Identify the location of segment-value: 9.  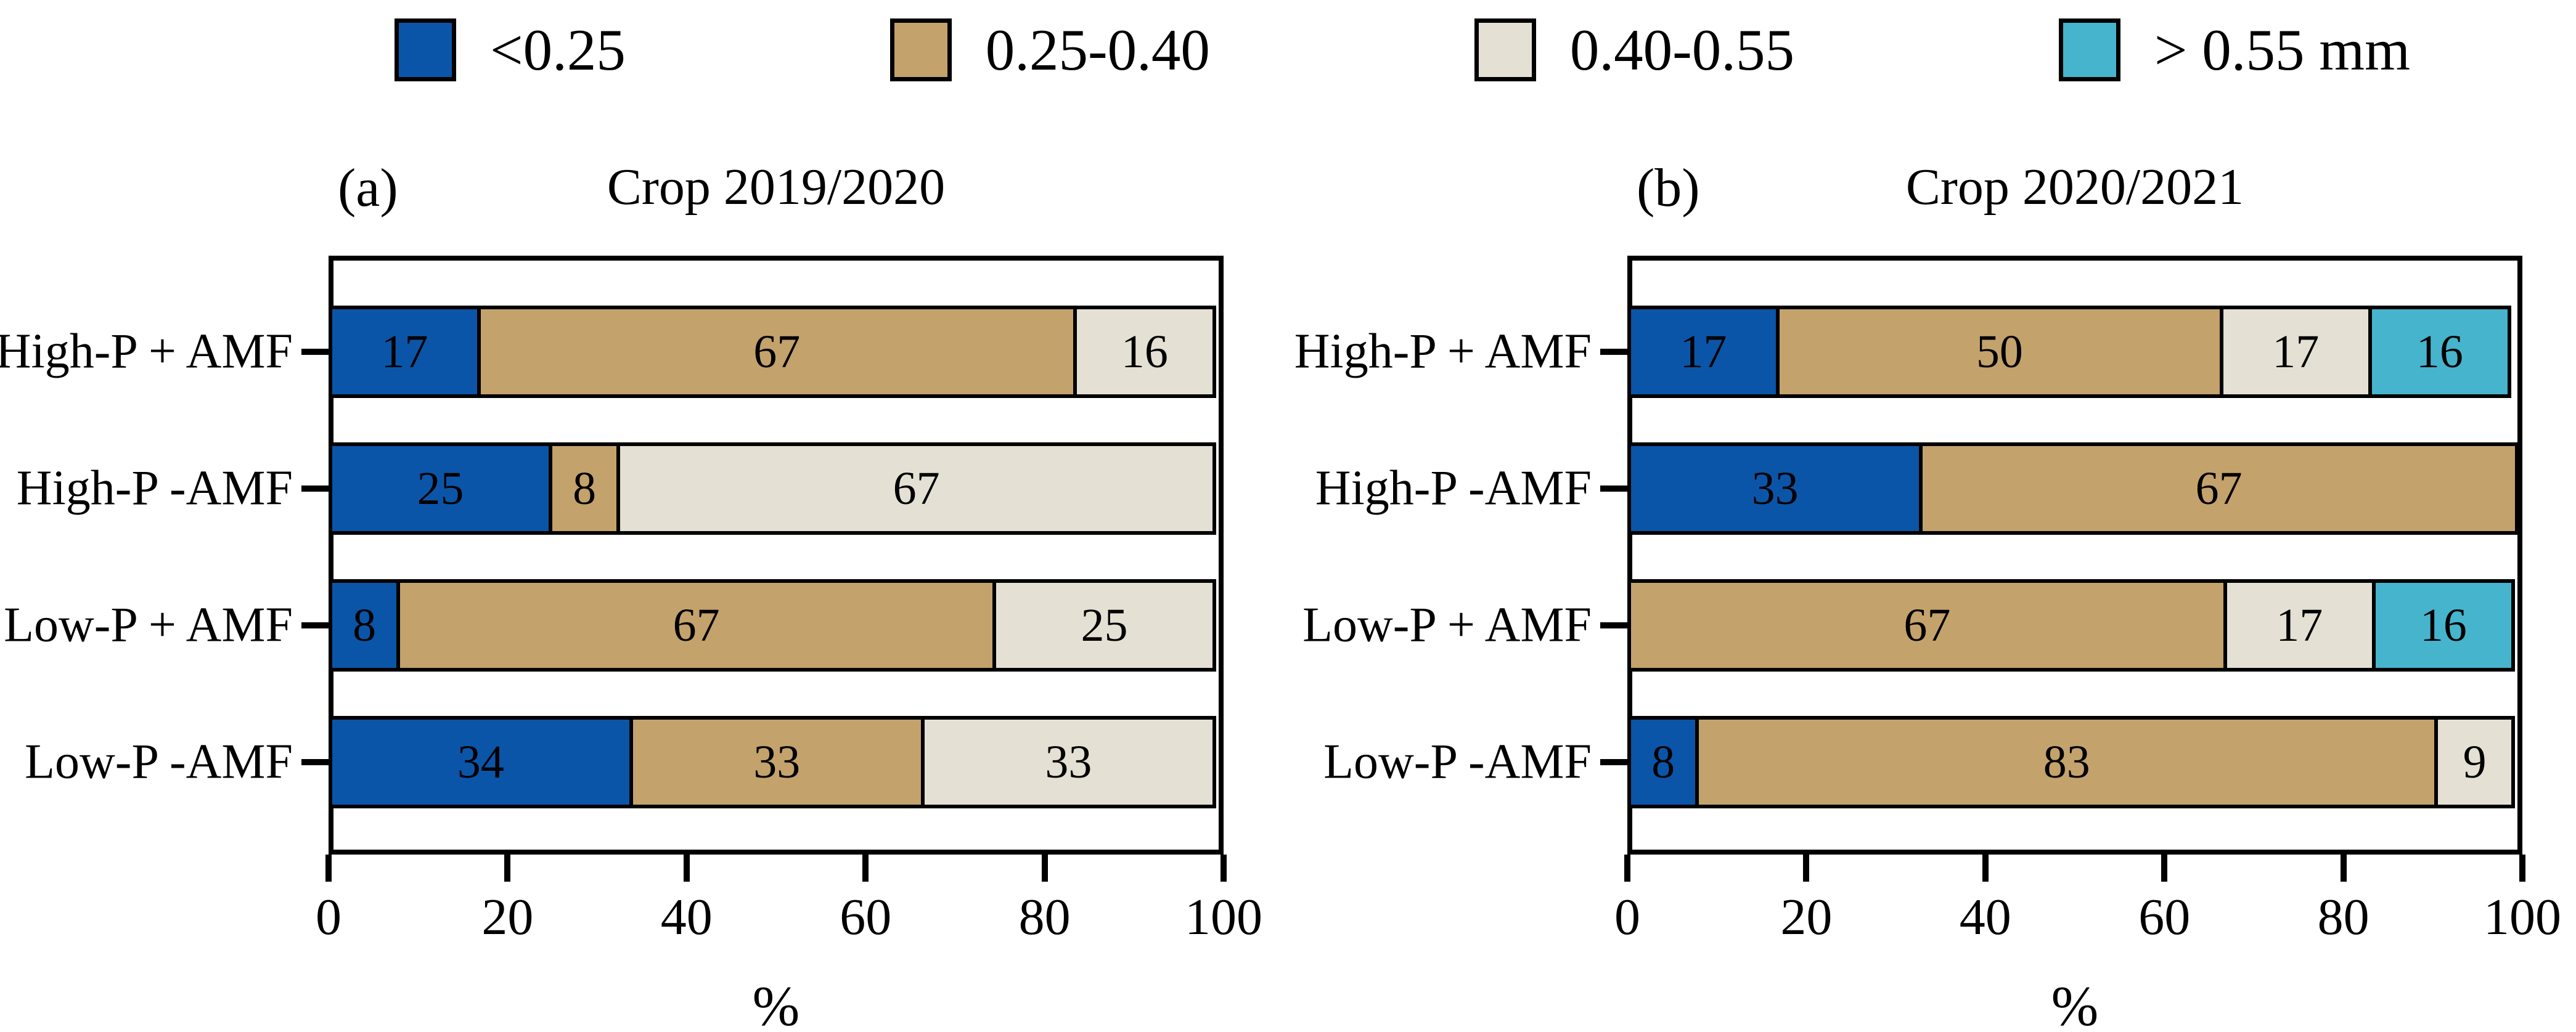
(2475, 762).